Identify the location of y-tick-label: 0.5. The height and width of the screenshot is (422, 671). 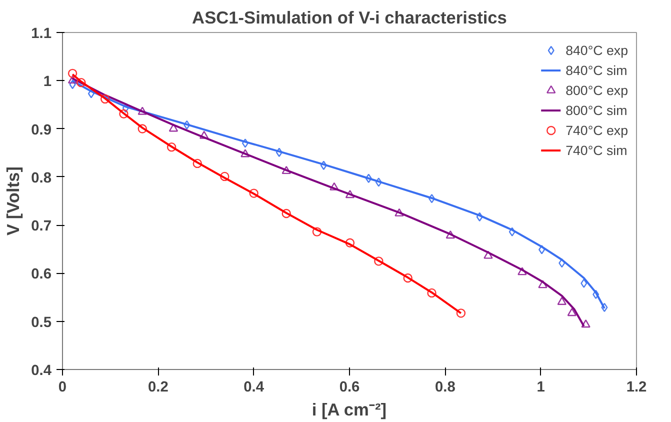
(41, 322).